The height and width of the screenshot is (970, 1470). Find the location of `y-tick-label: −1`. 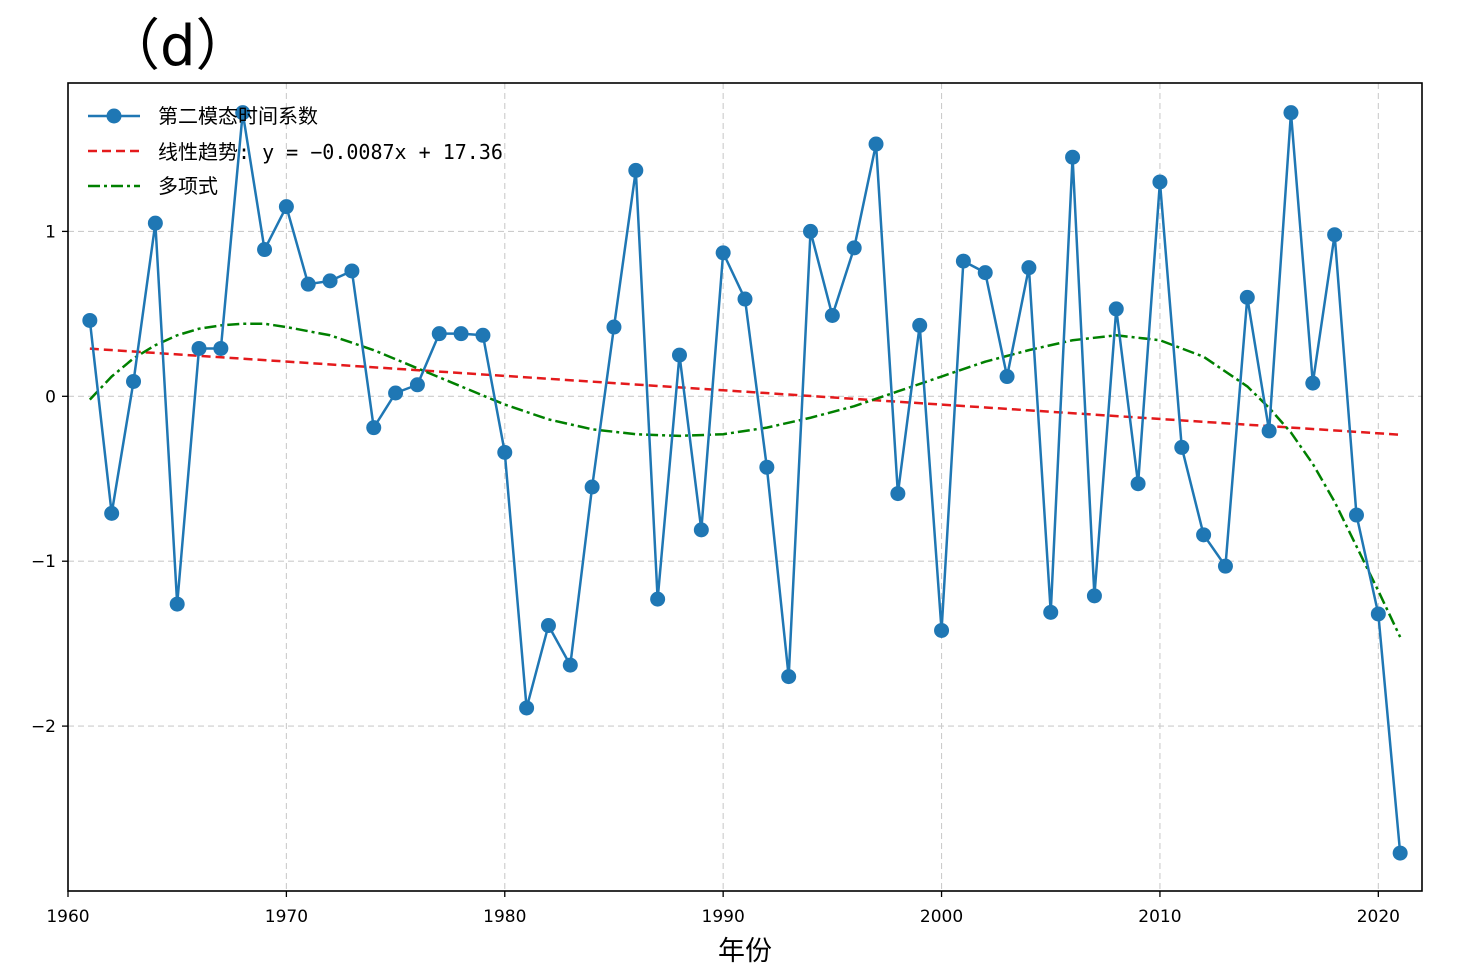

y-tick-label: −1 is located at coordinates (43, 562).